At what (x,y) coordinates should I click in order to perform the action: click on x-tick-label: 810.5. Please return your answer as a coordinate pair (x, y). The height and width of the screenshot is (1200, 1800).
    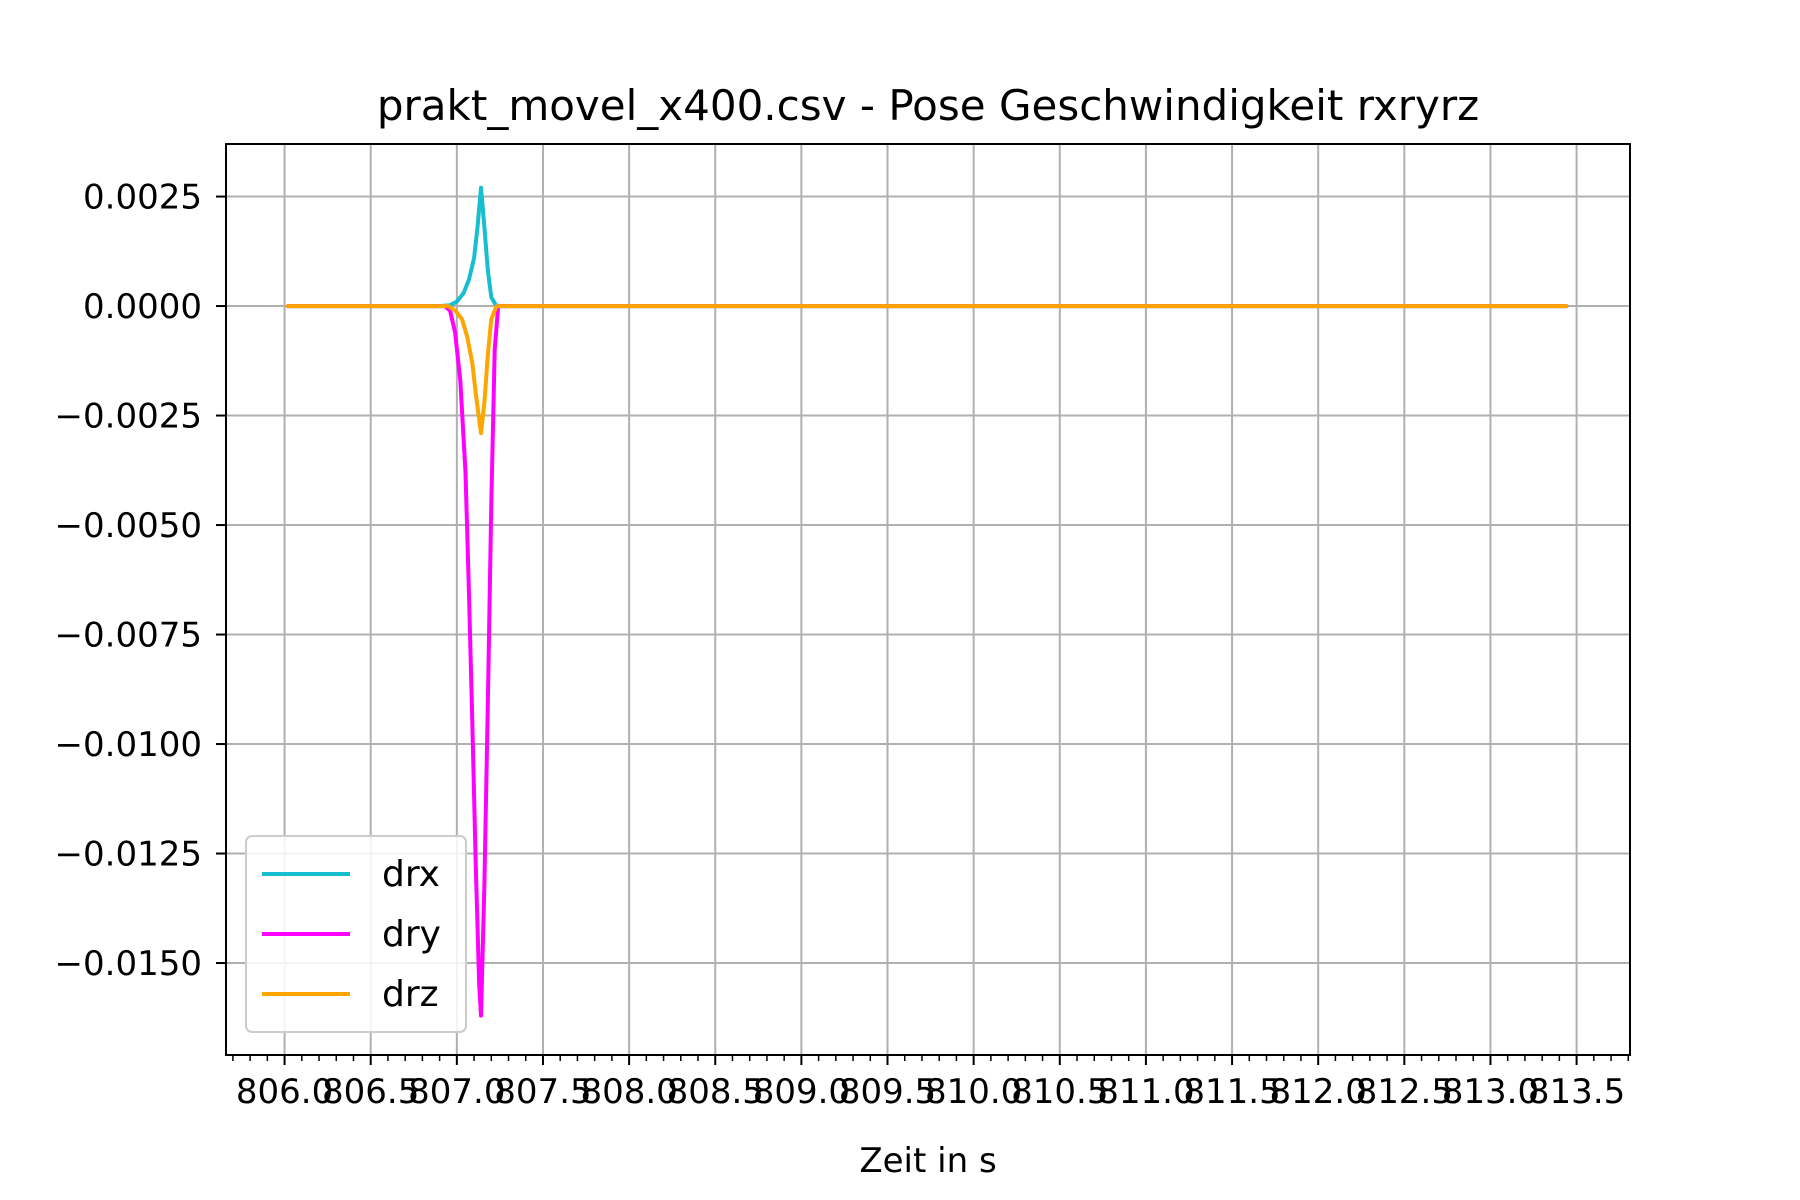
    Looking at the image, I should click on (1059, 1092).